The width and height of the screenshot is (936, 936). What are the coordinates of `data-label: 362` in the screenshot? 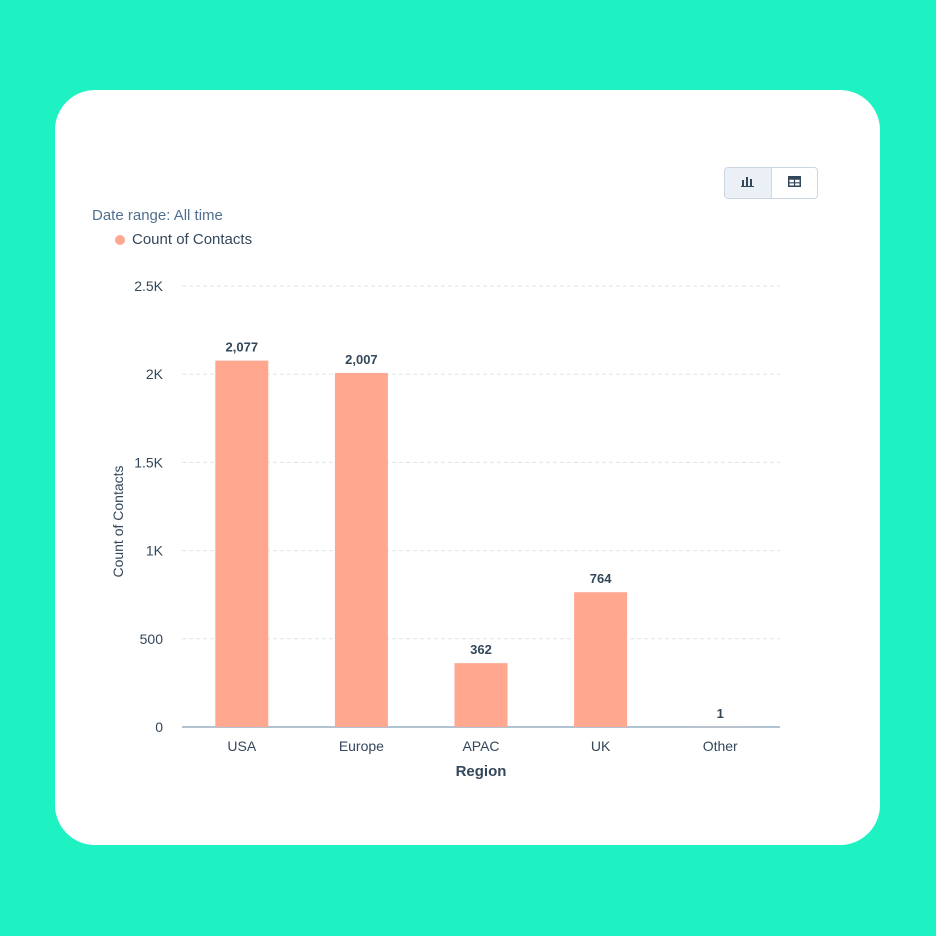 It's located at (481, 649).